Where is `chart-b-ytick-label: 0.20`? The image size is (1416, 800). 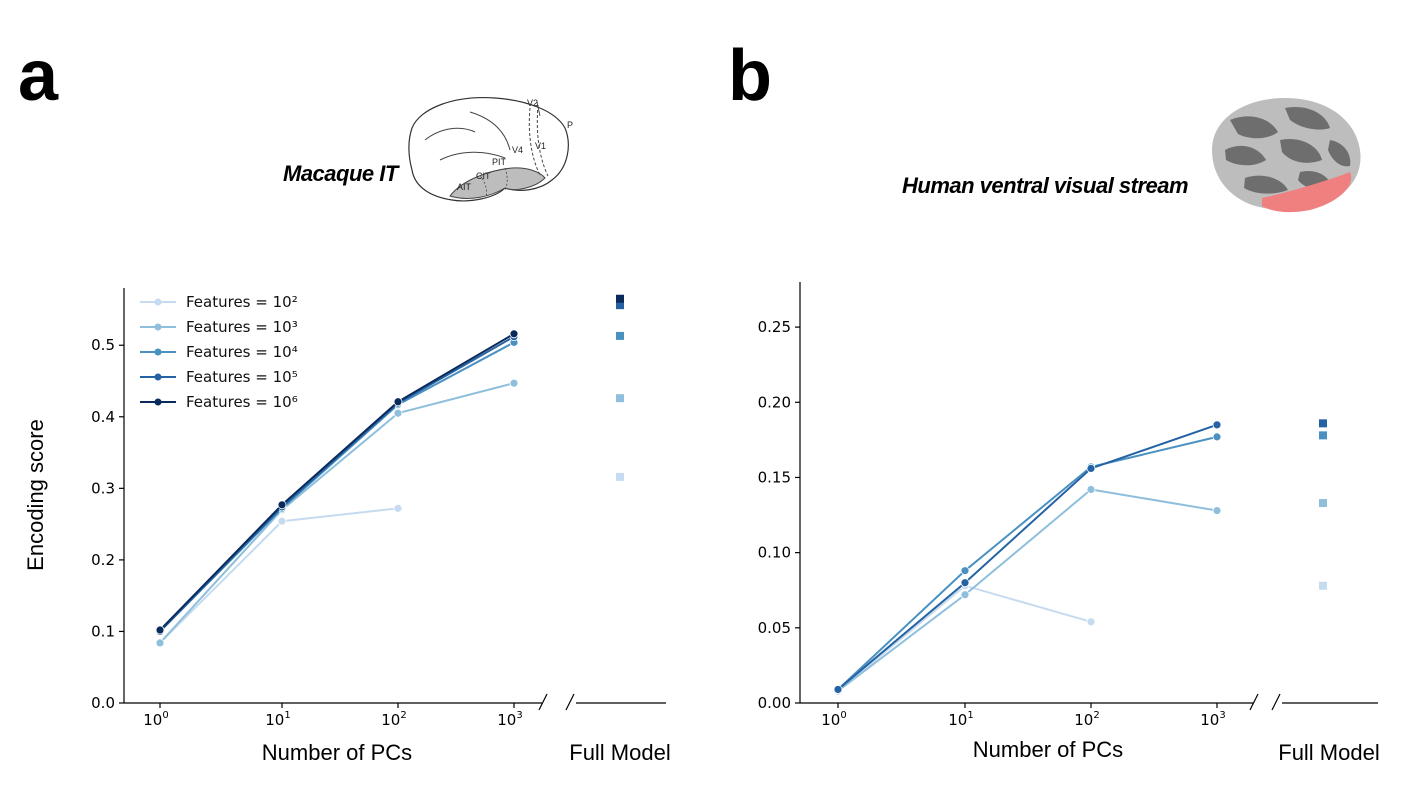 chart-b-ytick-label: 0.20 is located at coordinates (774, 402).